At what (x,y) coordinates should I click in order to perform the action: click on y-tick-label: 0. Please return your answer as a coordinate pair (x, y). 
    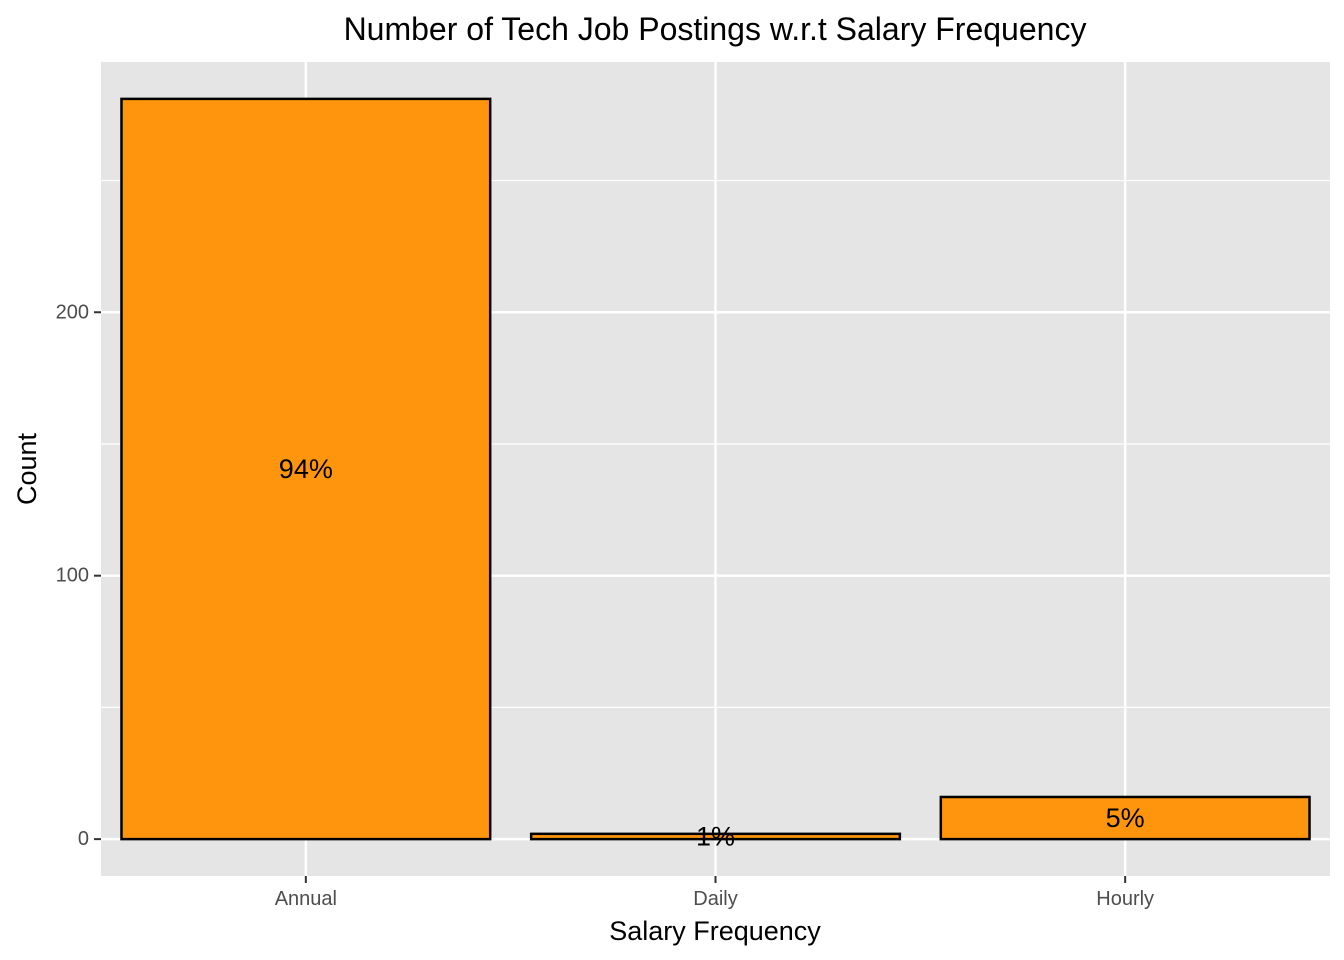
    Looking at the image, I should click on (83, 839).